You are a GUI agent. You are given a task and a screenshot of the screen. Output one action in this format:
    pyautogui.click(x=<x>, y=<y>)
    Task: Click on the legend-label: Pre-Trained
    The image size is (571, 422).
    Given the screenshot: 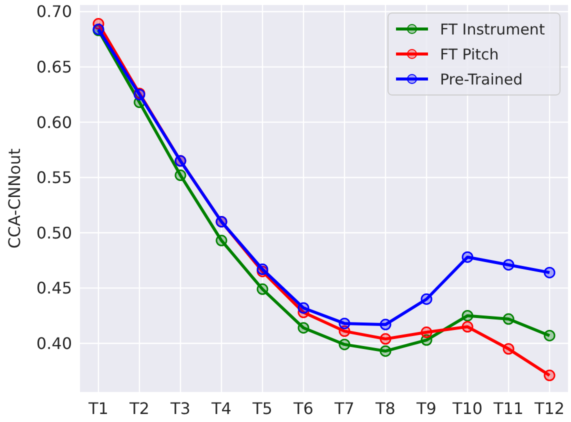 What is the action you would take?
    pyautogui.click(x=481, y=79)
    